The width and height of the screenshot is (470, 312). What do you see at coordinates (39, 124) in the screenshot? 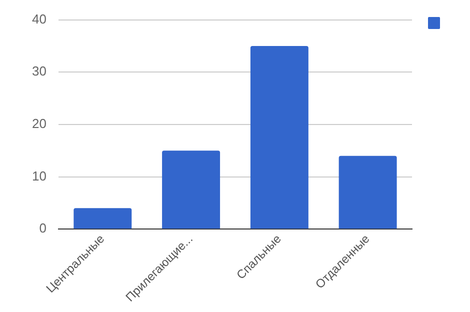
I see `y-tick-label: 20` at bounding box center [39, 124].